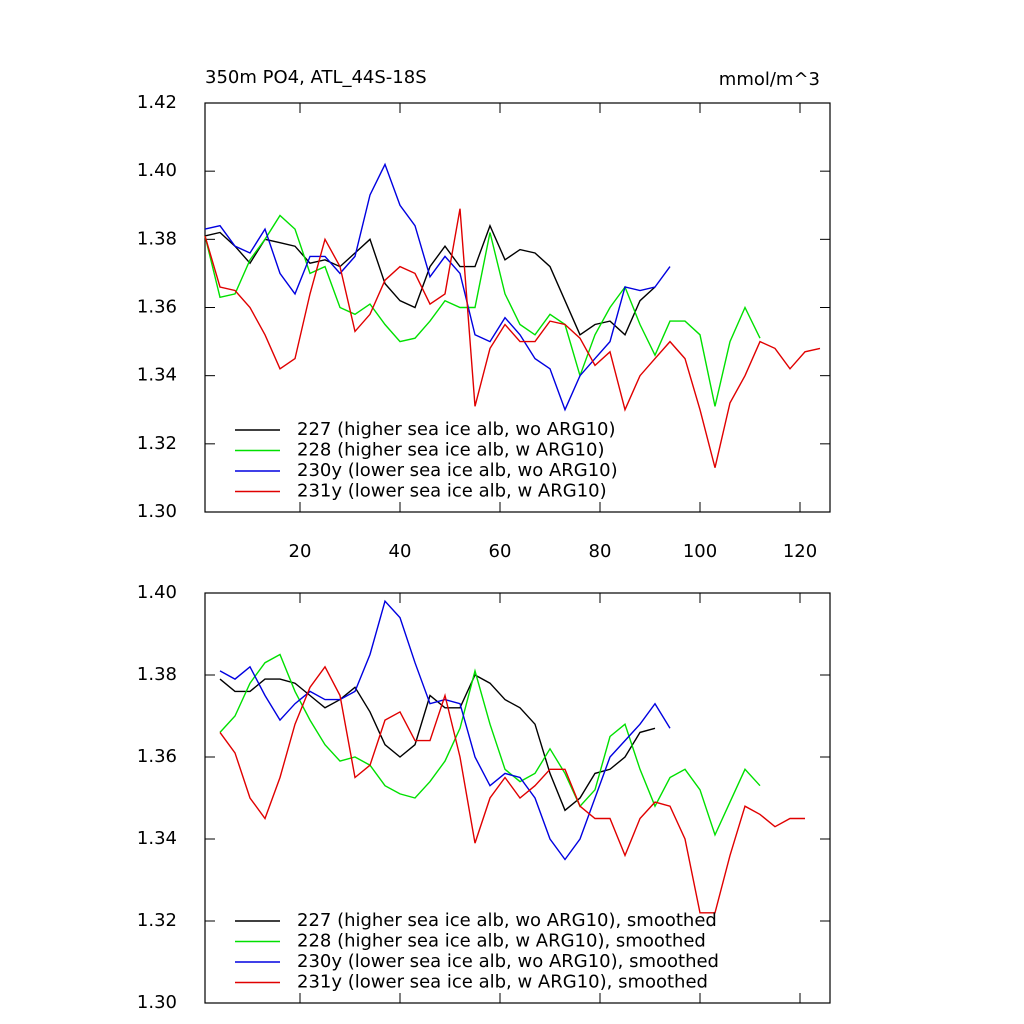 Image resolution: width=1024 pixels, height=1024 pixels. What do you see at coordinates (500, 551) in the screenshot?
I see `x-tick-label: 60` at bounding box center [500, 551].